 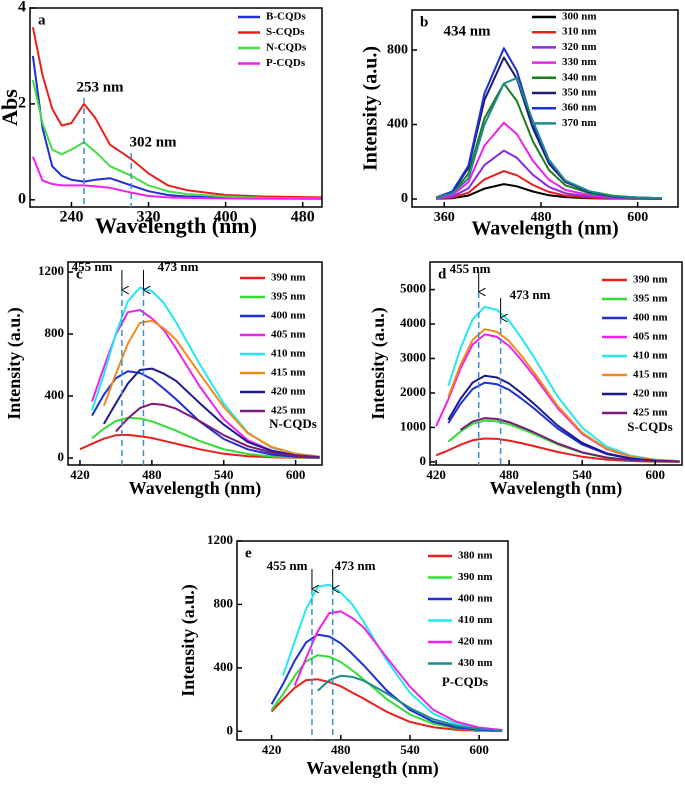 What do you see at coordinates (650, 280) in the screenshot?
I see `legend-label: 390 nm` at bounding box center [650, 280].